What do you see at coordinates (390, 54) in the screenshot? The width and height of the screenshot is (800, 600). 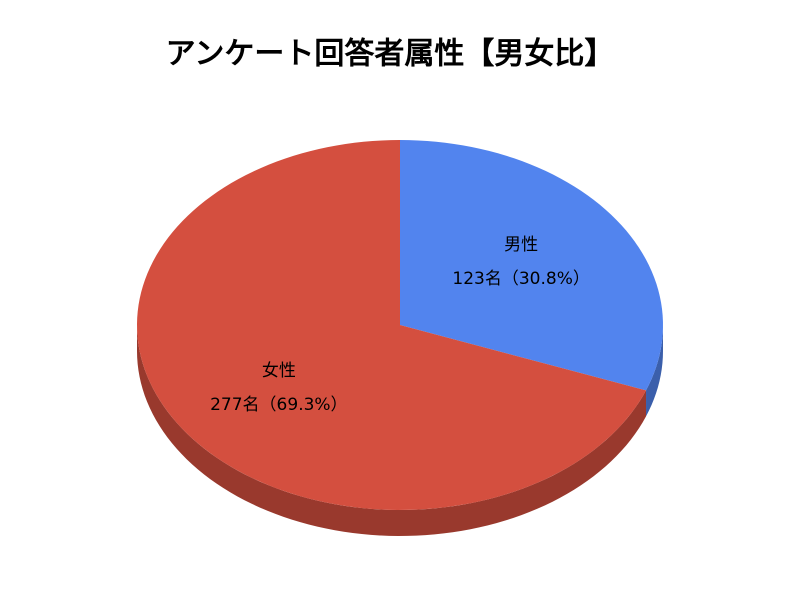 I see `chart-title: アンケート回答者属性【男女比】` at bounding box center [390, 54].